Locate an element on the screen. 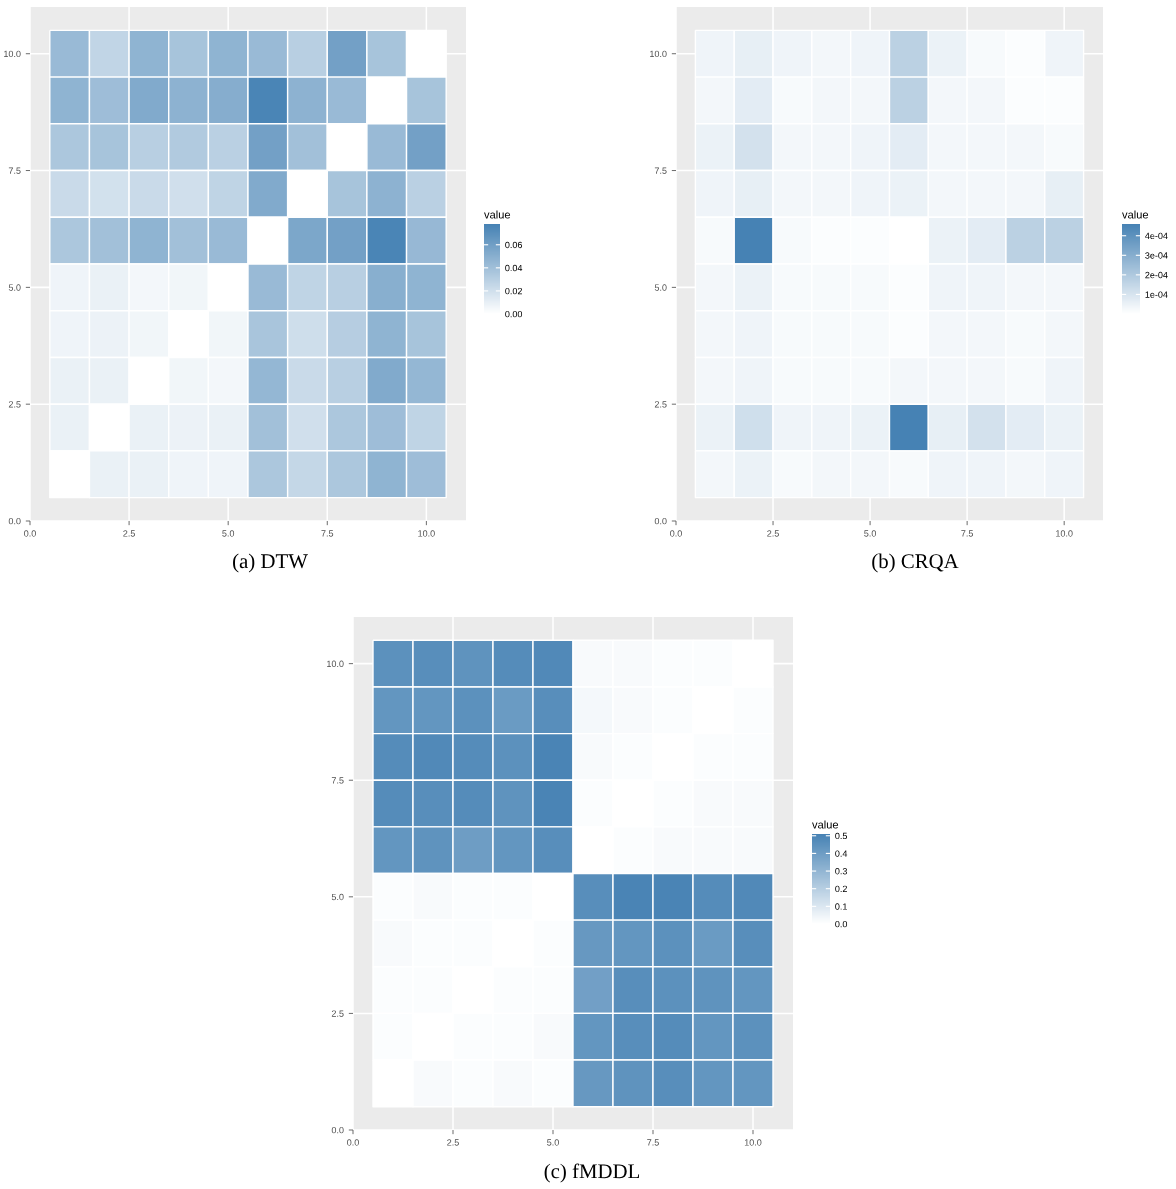  text: (c) fMDDL is located at coordinates (592, 1173).